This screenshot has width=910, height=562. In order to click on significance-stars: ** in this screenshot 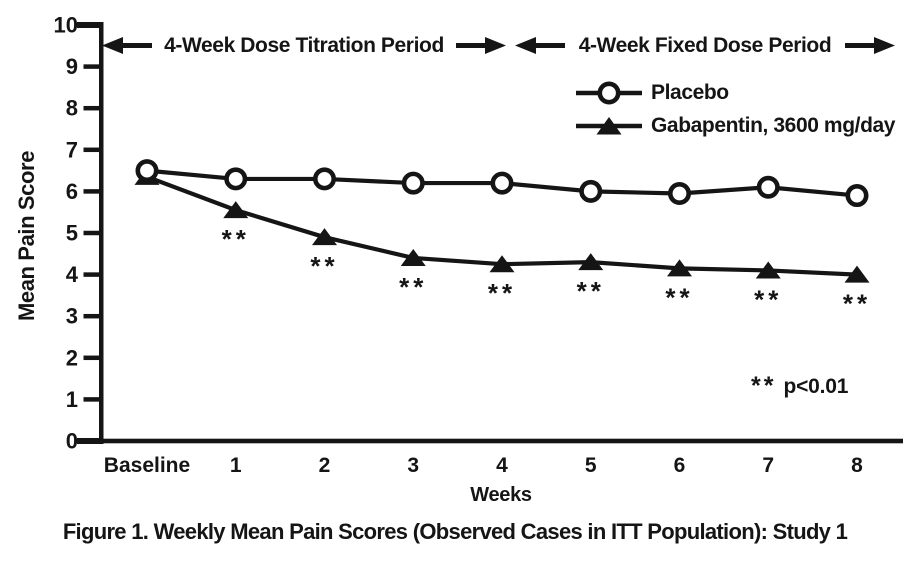, I will do `click(764, 386)`.